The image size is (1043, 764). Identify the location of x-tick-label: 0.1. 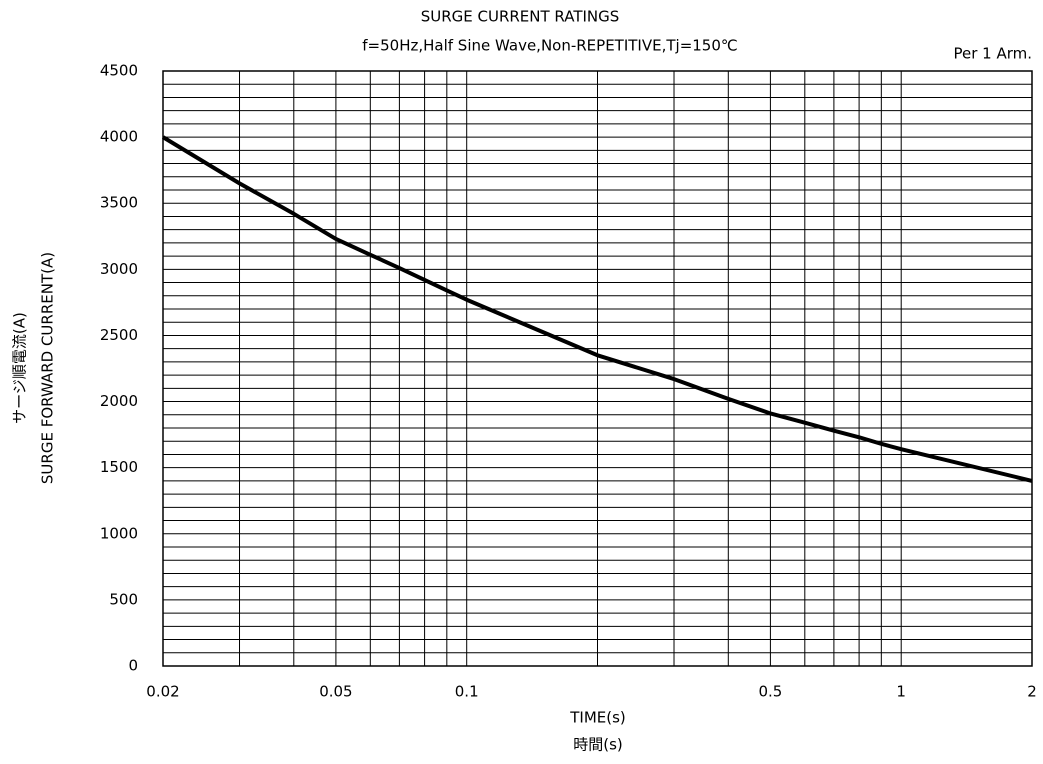
(467, 692).